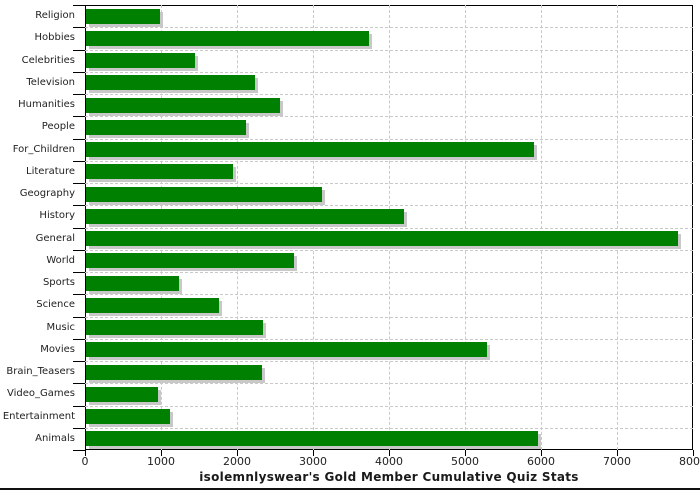 The image size is (700, 500). Describe the element at coordinates (389, 461) in the screenshot. I see `x-axis-tick-label: 4000` at that location.